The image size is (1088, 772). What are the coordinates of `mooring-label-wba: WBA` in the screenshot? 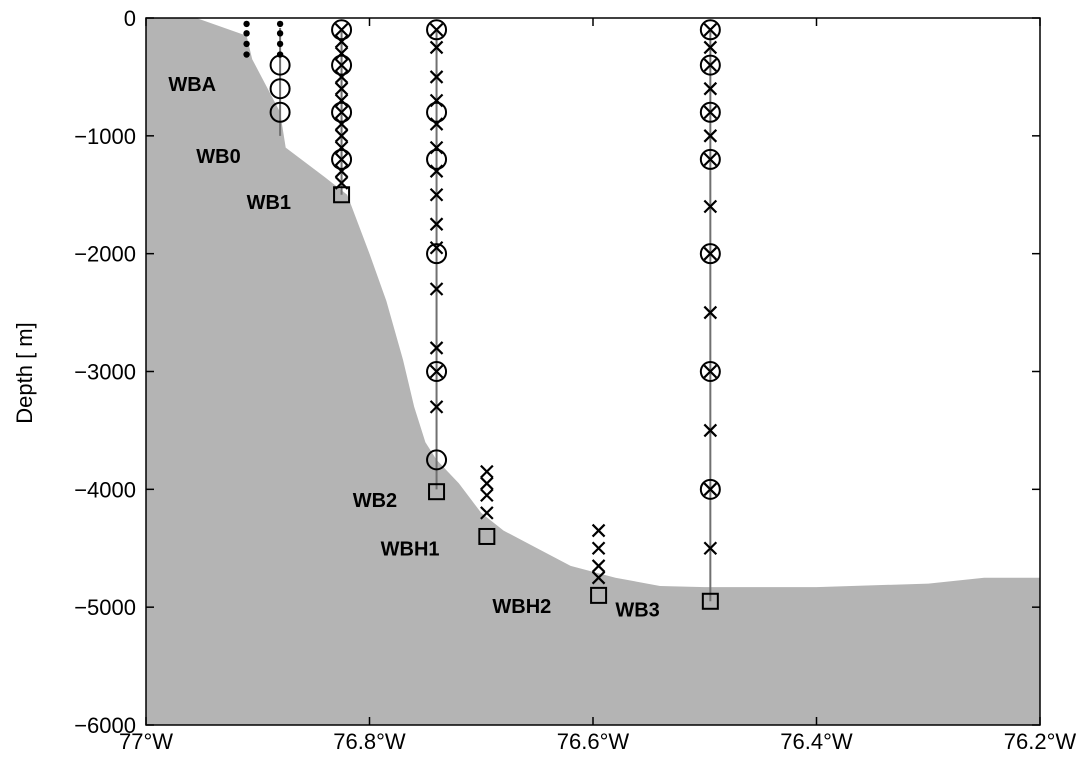 It's located at (192, 85).